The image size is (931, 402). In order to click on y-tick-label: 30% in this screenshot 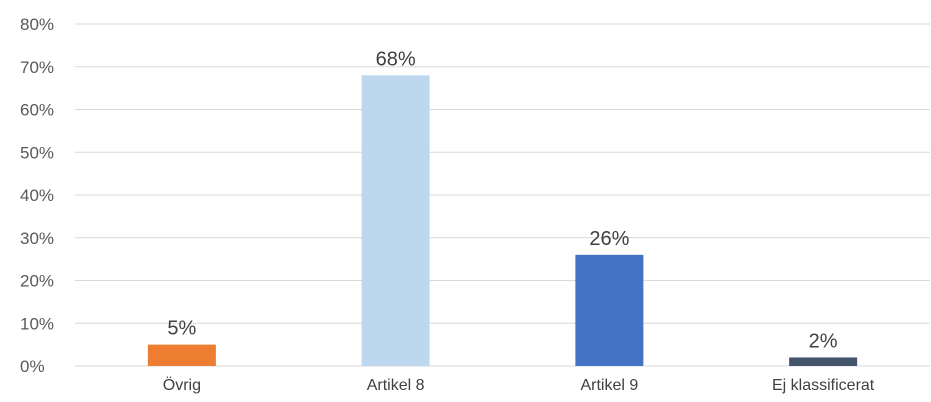, I will do `click(37, 238)`.